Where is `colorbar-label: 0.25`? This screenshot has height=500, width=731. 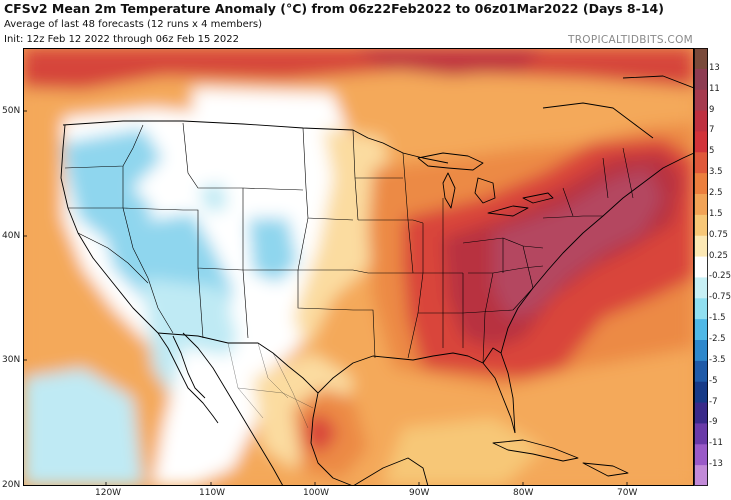
colorbar-label: 0.25 is located at coordinates (718, 255).